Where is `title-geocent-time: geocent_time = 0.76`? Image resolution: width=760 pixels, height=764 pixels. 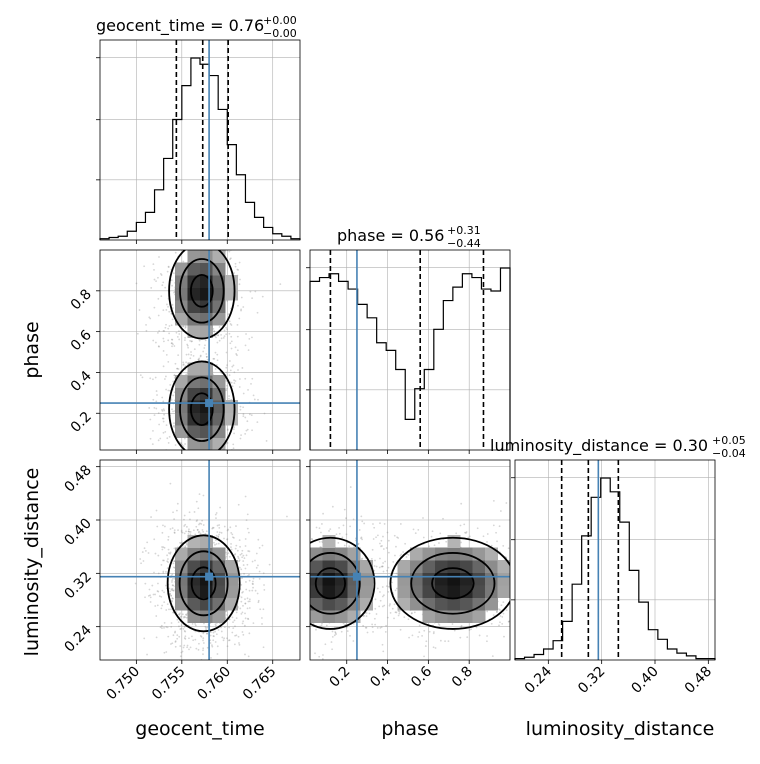 title-geocent-time: geocent_time = 0.76 is located at coordinates (180, 26).